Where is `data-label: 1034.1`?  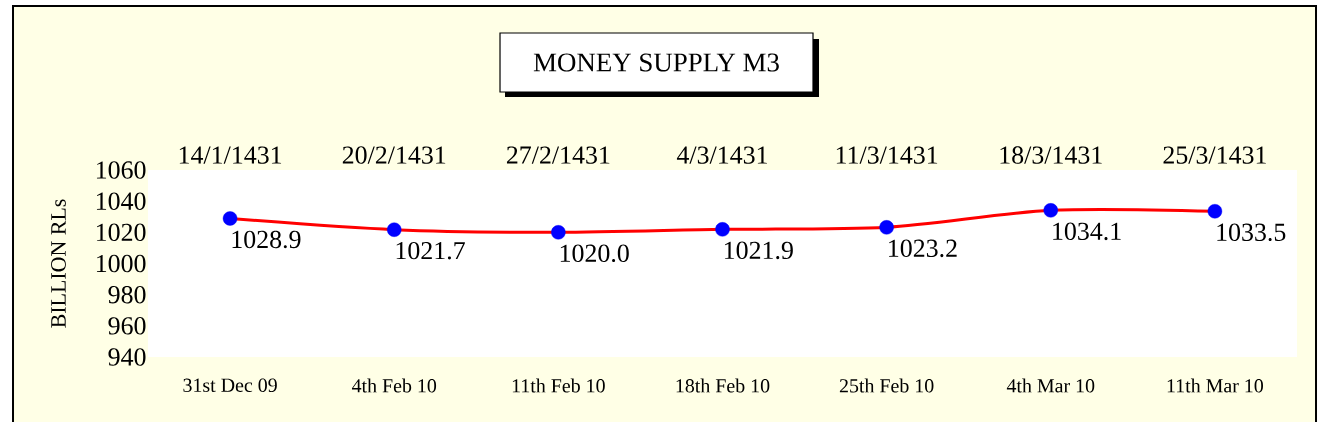
data-label: 1034.1 is located at coordinates (1087, 231).